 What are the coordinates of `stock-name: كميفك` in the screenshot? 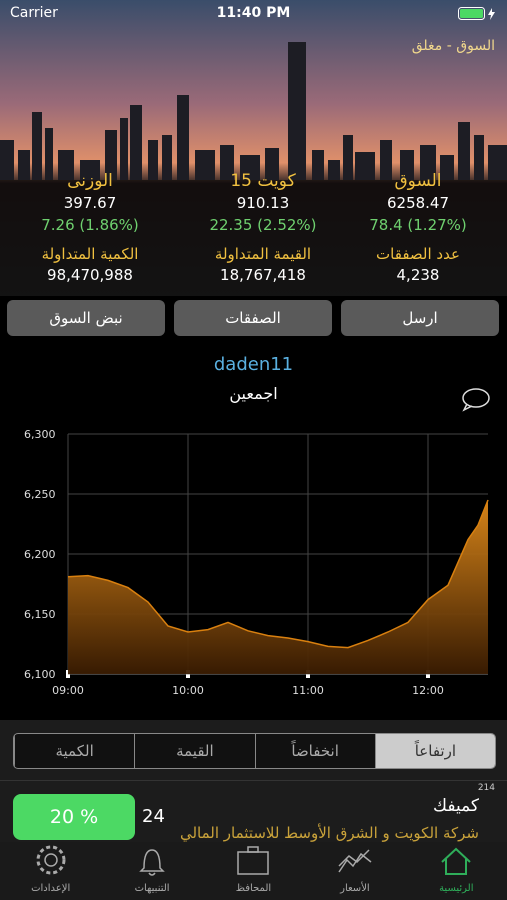 It's located at (456, 806).